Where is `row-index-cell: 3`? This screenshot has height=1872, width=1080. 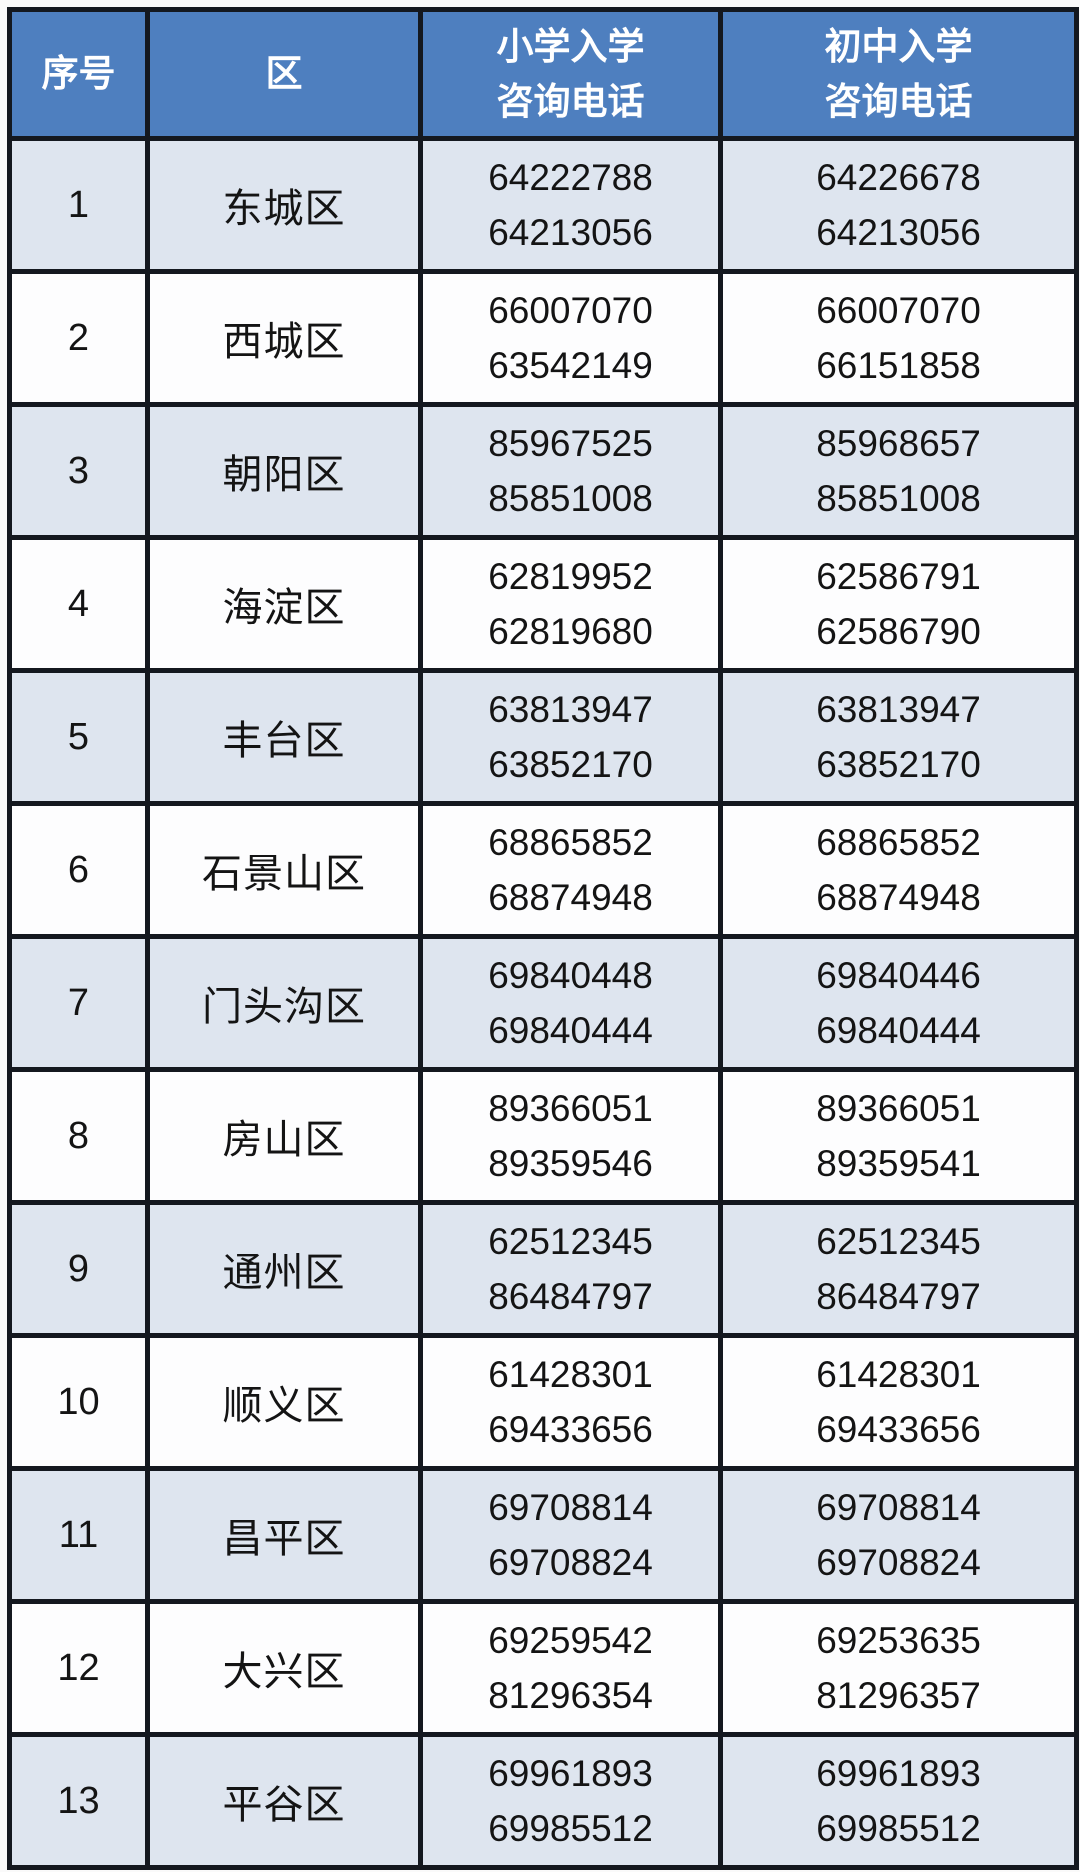
row-index-cell: 3 is located at coordinates (78, 471).